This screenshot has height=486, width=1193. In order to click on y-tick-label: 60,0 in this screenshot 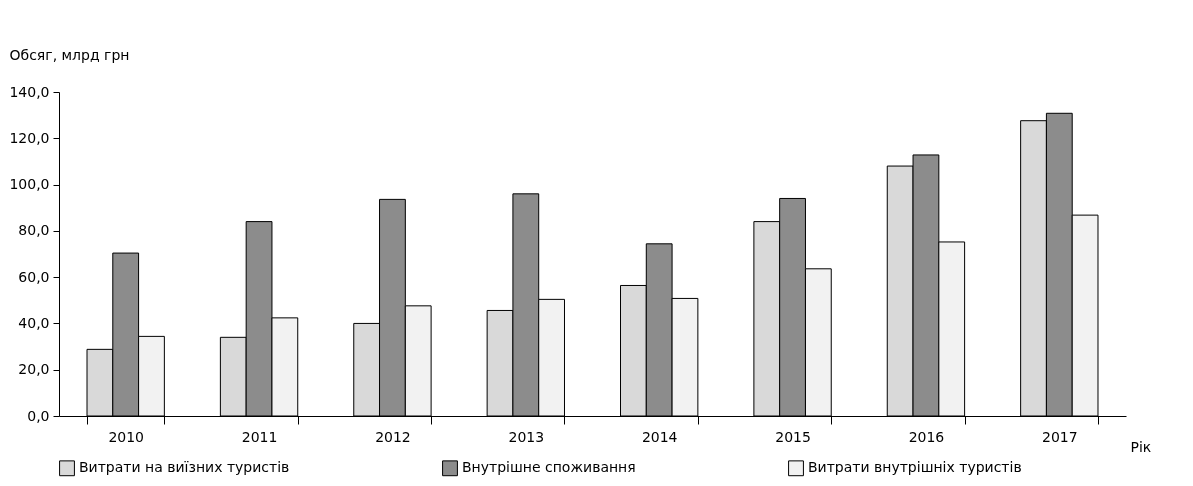, I will do `click(34, 276)`.